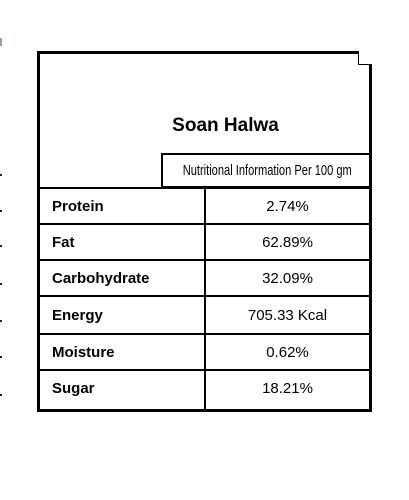  I want to click on nutrient-label: Sugar, so click(73, 388).